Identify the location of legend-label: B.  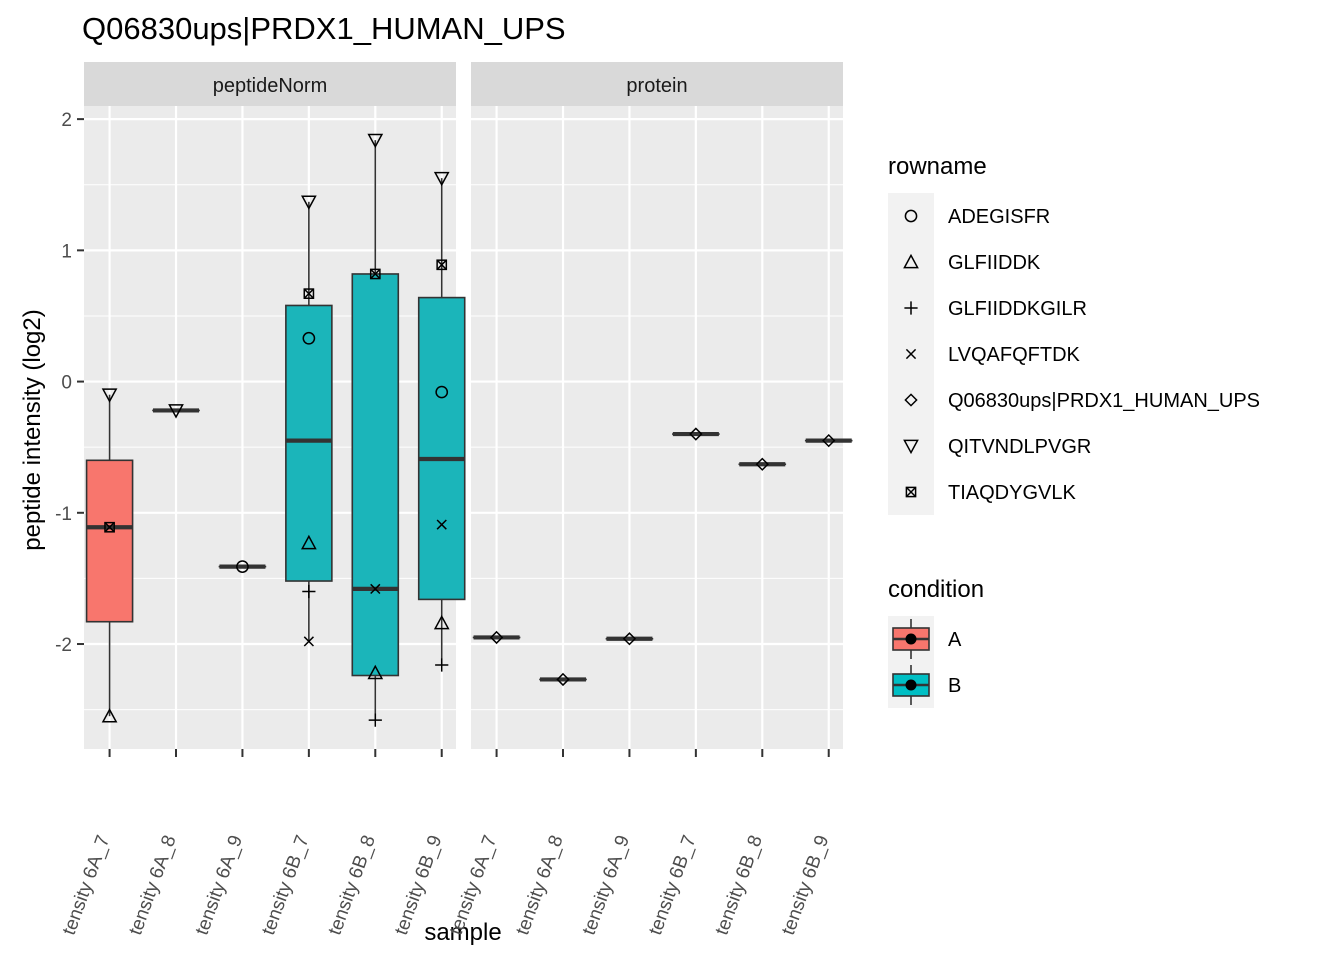
(954, 686).